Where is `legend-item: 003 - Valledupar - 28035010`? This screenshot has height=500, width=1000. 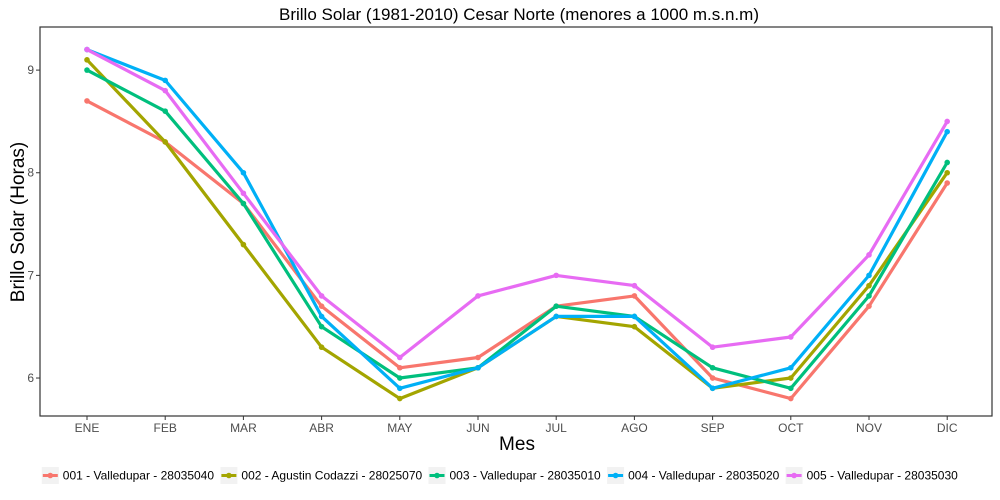 legend-item: 003 - Valledupar - 28035010 is located at coordinates (514, 475).